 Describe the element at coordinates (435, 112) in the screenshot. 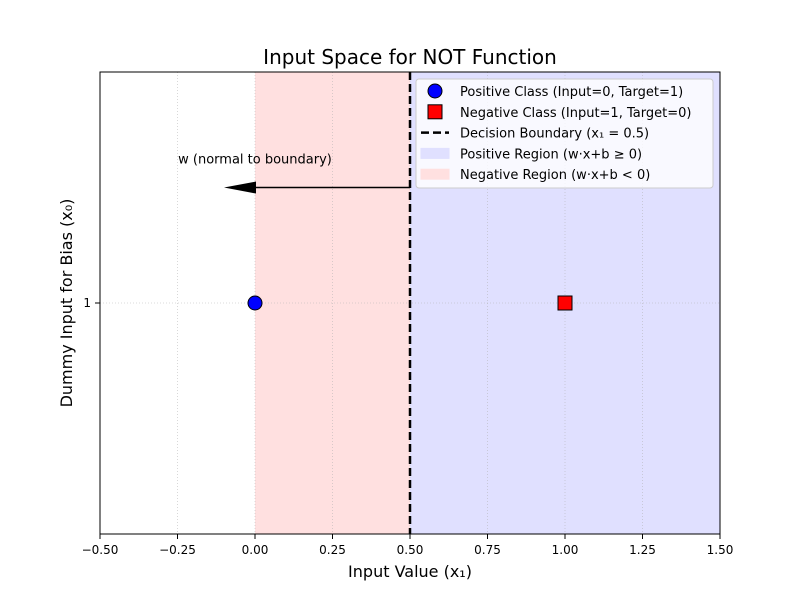

I see `legend-negative-class-marker` at that location.